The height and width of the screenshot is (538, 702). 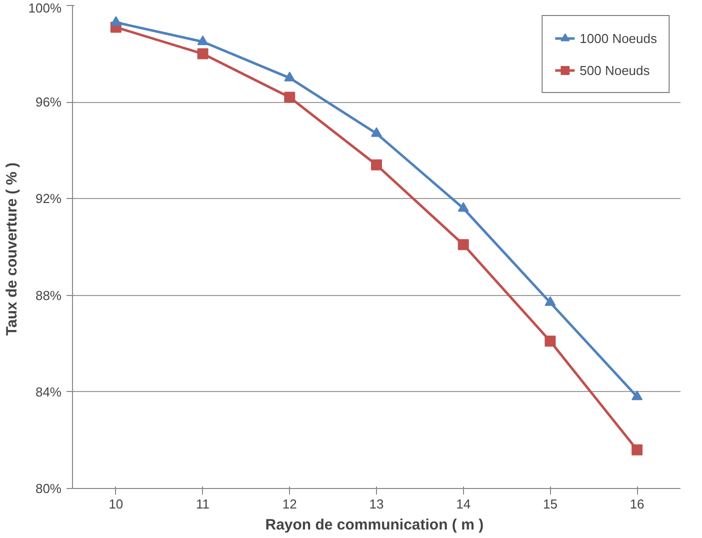 I want to click on y-tick-label: 100%, so click(x=45, y=8).